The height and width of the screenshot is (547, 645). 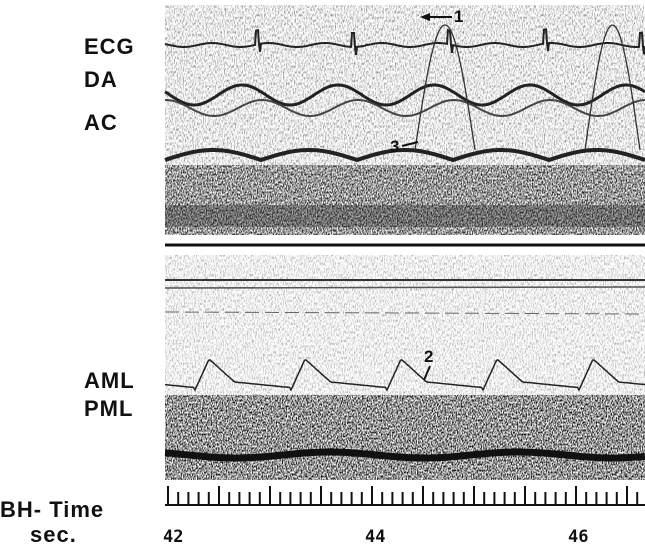 What do you see at coordinates (173, 537) in the screenshot?
I see `time-tick-label: 42` at bounding box center [173, 537].